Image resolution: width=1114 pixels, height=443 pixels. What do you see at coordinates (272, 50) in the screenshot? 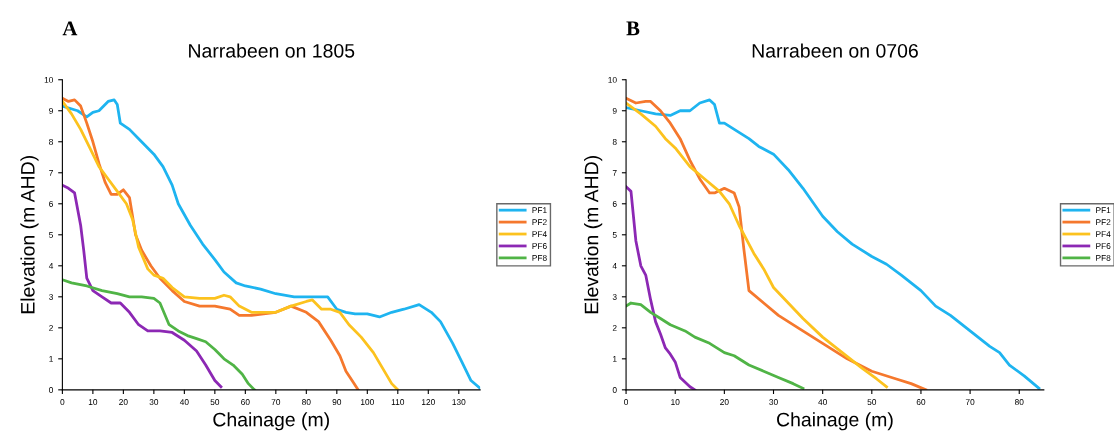
I see `chart-title: Narrabeen on 1805` at bounding box center [272, 50].